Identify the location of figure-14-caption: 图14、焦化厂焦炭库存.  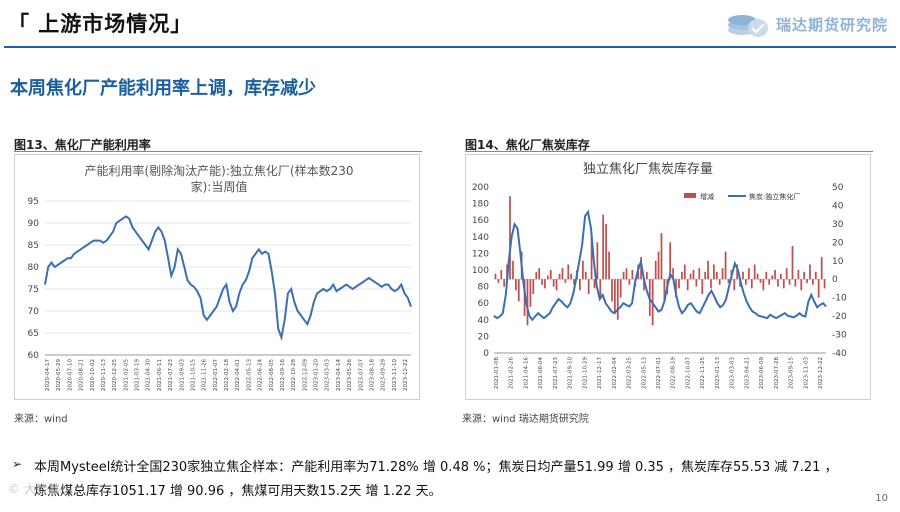
(527, 145).